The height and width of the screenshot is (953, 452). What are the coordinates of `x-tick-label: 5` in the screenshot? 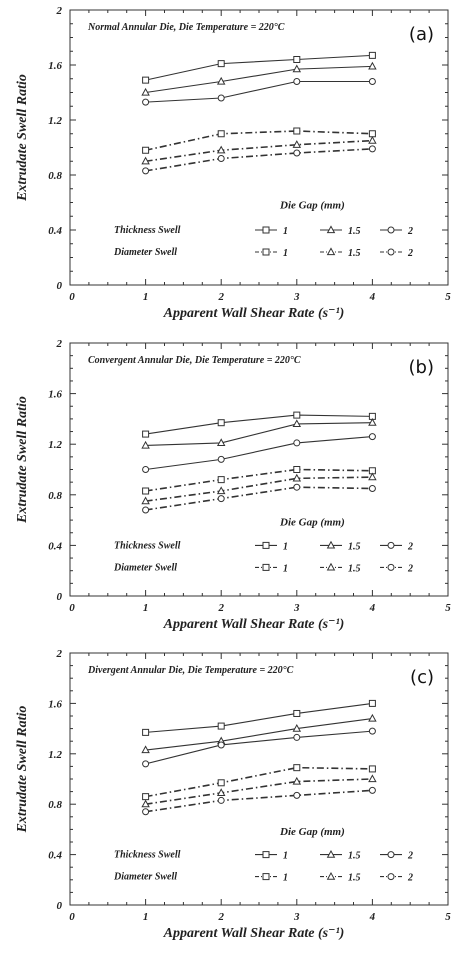 It's located at (448, 297).